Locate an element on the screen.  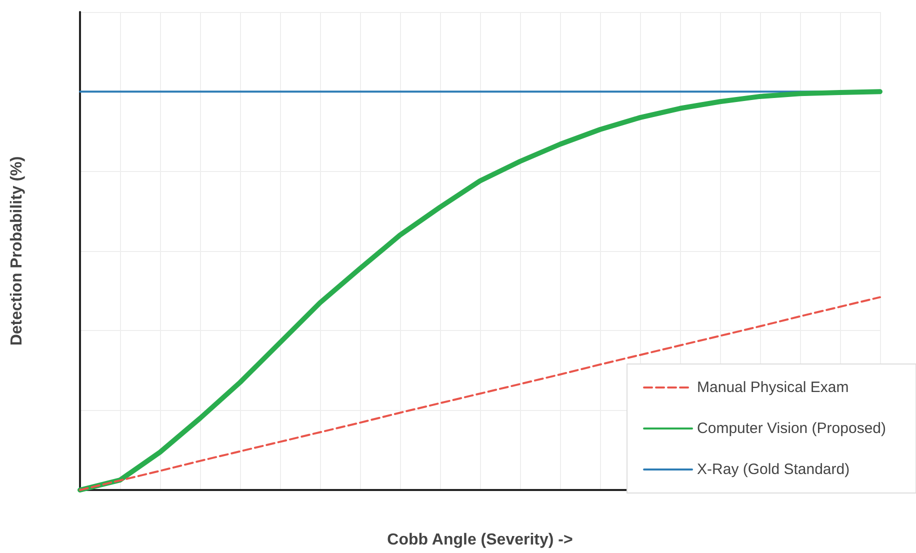
legend-label: X-Ray (Gold Standard) is located at coordinates (773, 469).